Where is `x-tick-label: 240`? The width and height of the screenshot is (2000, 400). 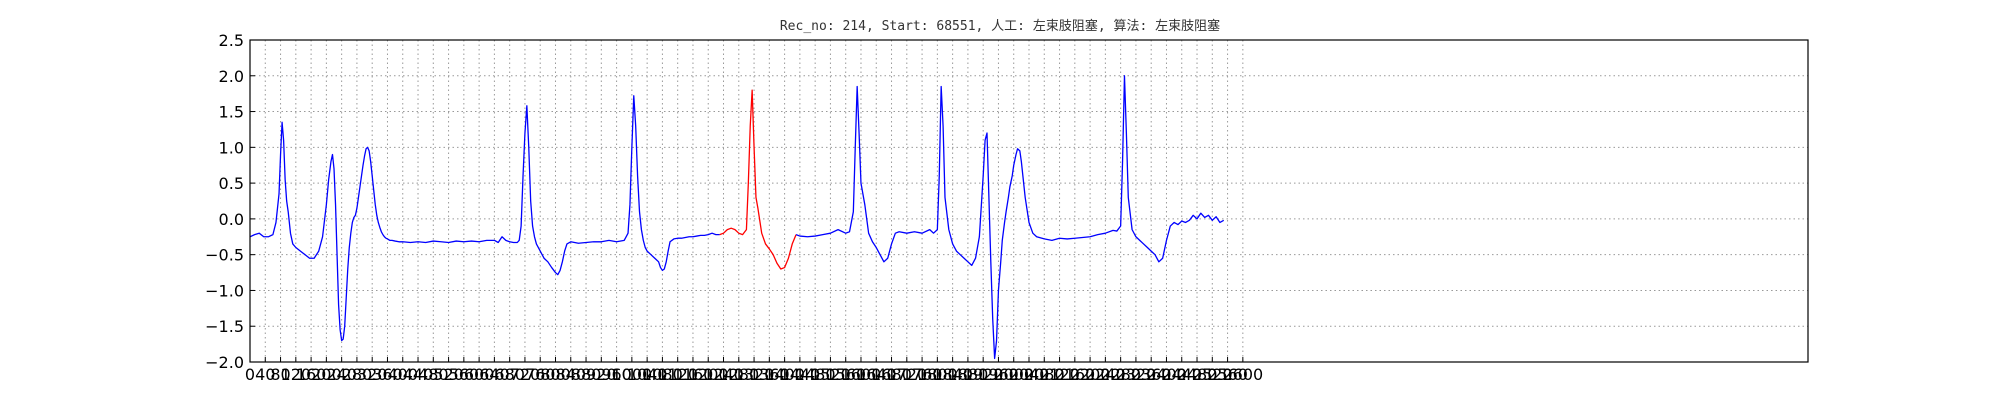
x-tick-label: 240 is located at coordinates (341, 374).